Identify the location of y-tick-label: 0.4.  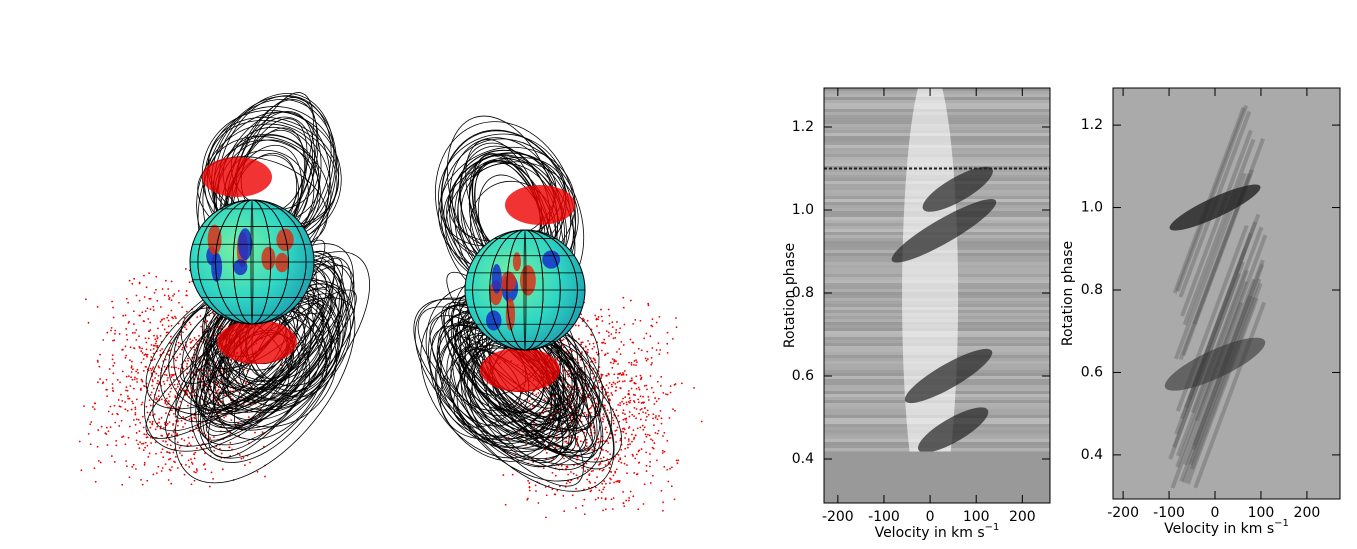
(1092, 455).